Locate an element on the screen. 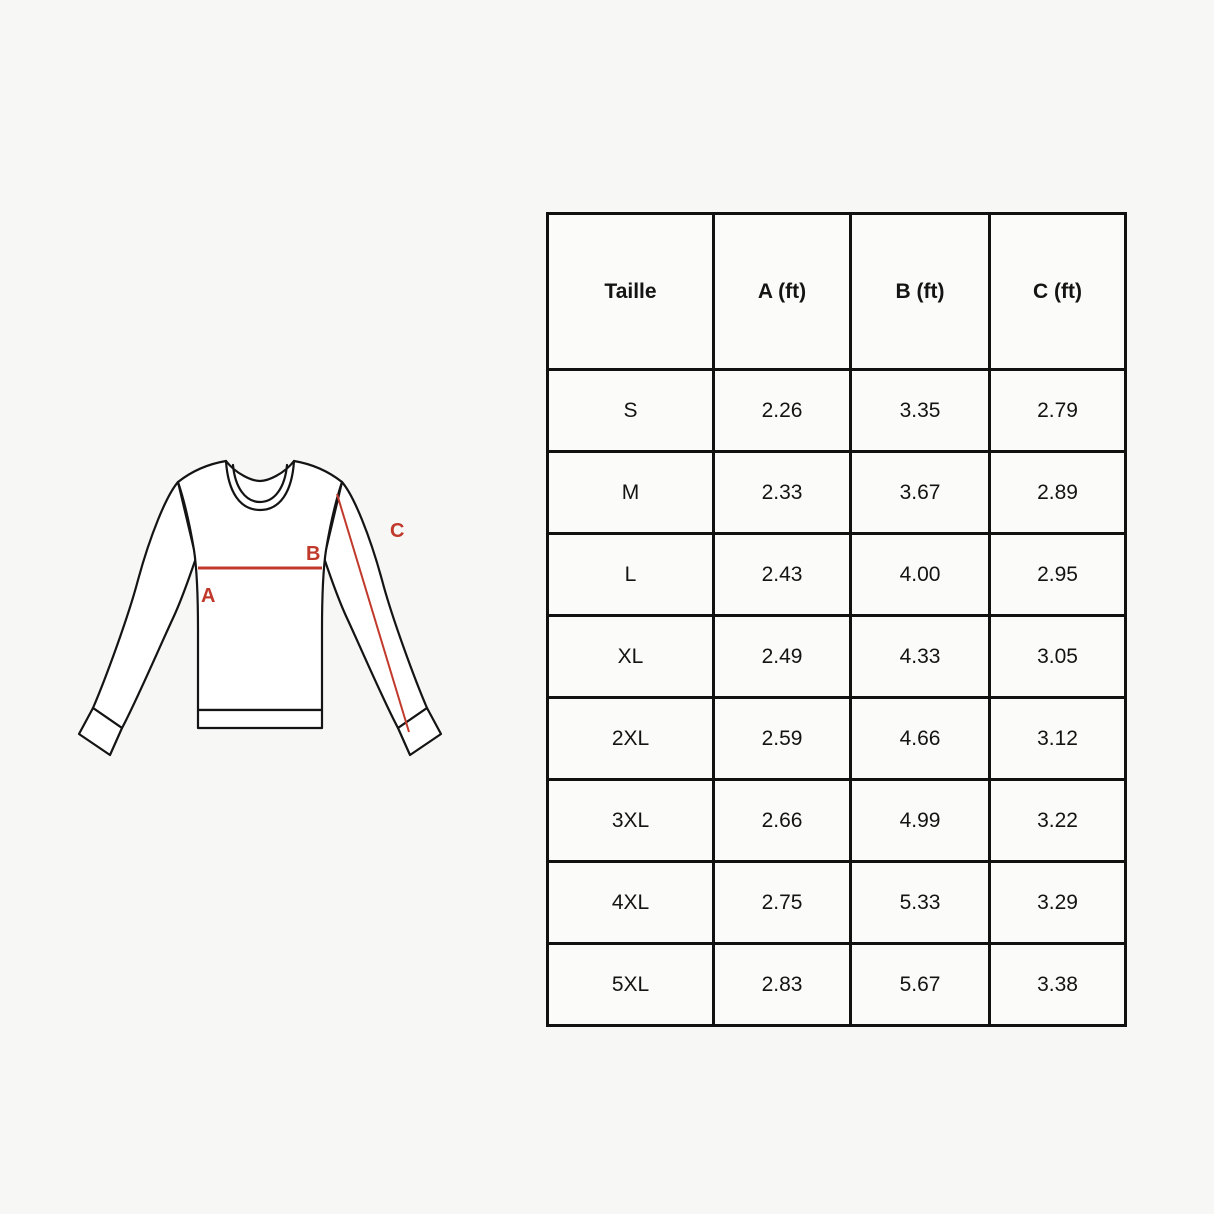 This screenshot has height=1214, width=1214. measure-line-c is located at coordinates (373, 613).